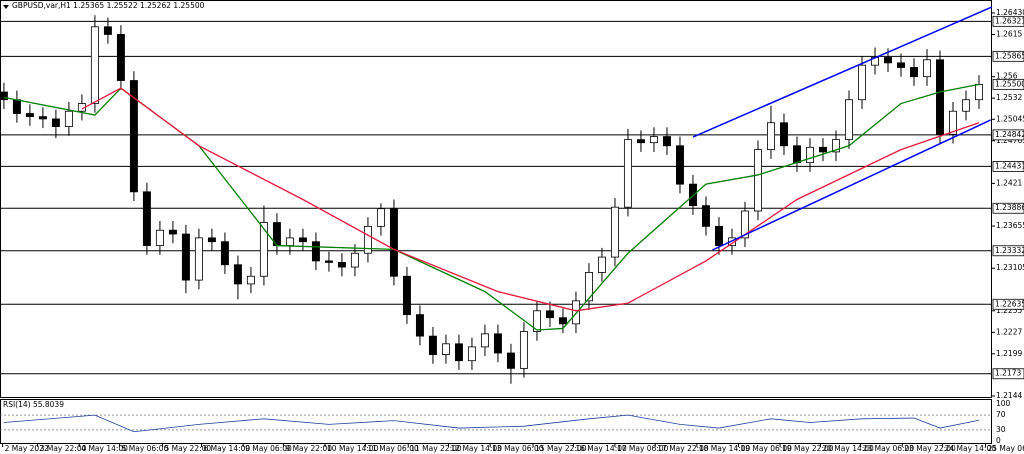 Image resolution: width=1024 pixels, height=454 pixels. What do you see at coordinates (930, 448) in the screenshot?
I see `x-tick-label: 23 May 22:00` at bounding box center [930, 448].